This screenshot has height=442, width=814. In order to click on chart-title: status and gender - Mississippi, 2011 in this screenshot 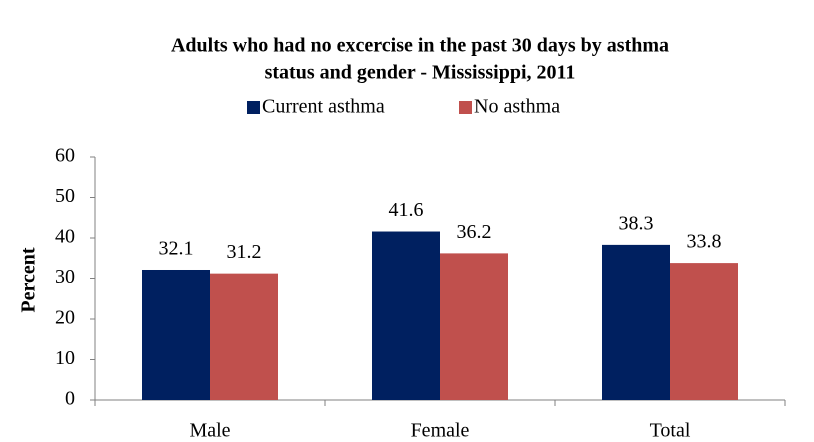, I will do `click(420, 73)`.